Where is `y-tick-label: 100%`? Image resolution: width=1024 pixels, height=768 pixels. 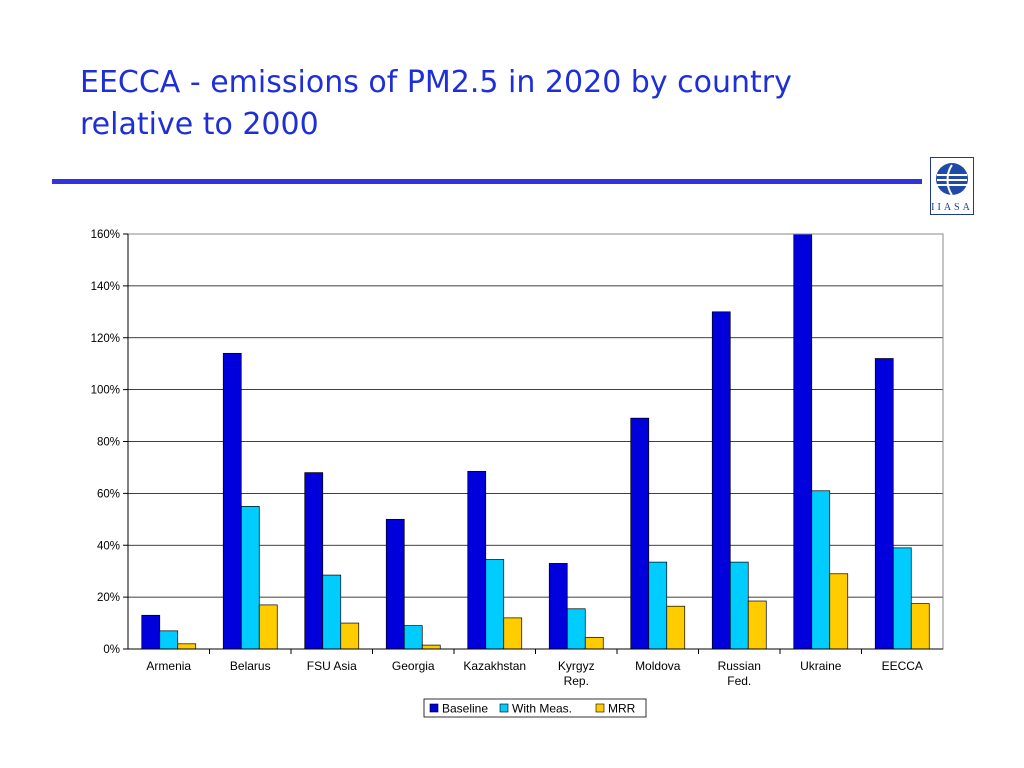
y-tick-label: 100% is located at coordinates (105, 391).